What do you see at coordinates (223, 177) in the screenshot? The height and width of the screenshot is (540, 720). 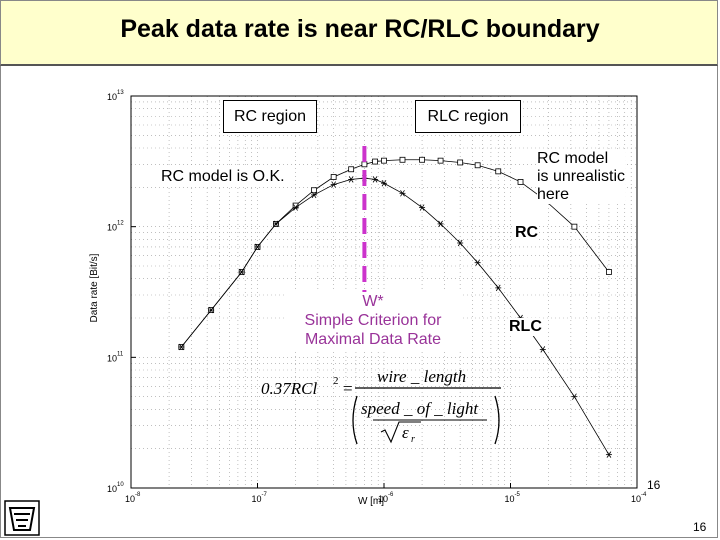 I see `rc-ok-label: RC model is O.K.` at bounding box center [223, 177].